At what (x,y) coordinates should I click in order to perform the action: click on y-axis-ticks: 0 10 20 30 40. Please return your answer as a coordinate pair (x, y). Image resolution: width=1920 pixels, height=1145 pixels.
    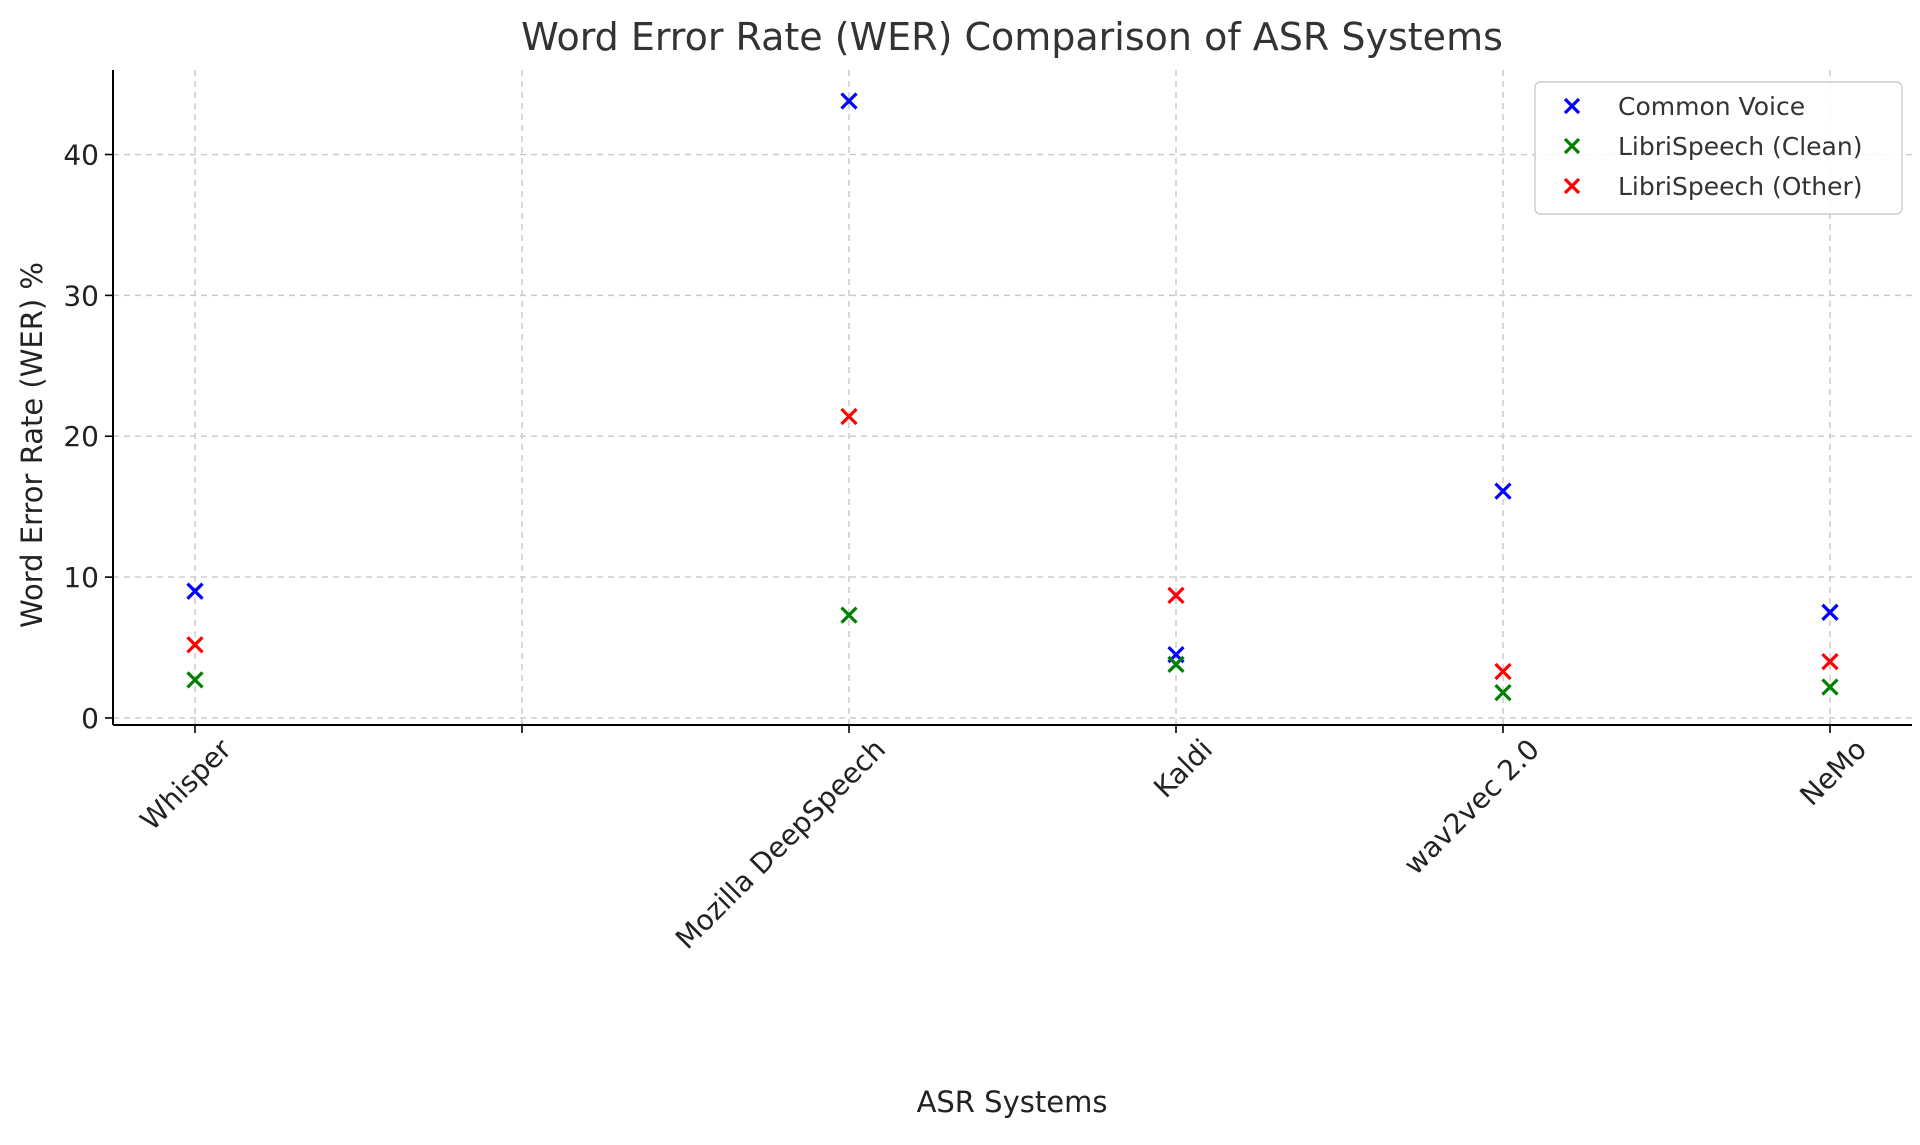
    Looking at the image, I should click on (88, 437).